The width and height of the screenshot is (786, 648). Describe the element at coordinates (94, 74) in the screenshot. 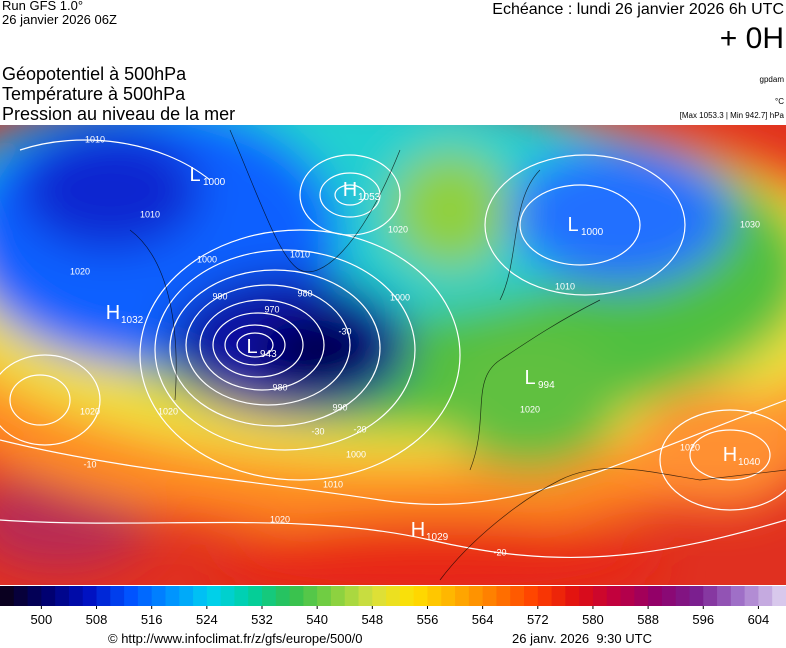

I see `title: Géopotentiel à 500hPa` at that location.